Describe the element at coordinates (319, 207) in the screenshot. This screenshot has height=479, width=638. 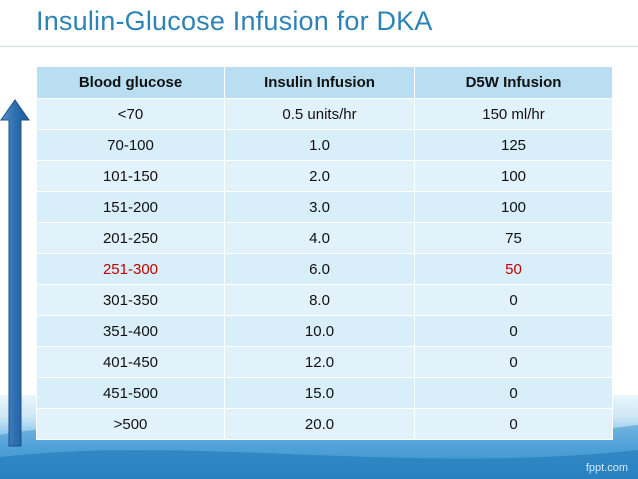
I see `cell-insulin-infusion: 3.0` at that location.